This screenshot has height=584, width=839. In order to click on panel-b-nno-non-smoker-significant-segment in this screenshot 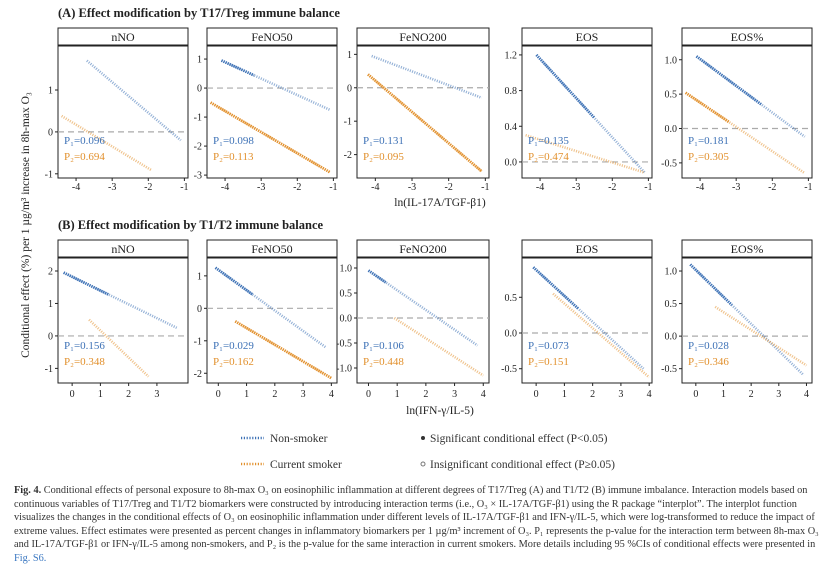, I will do `click(86, 283)`.